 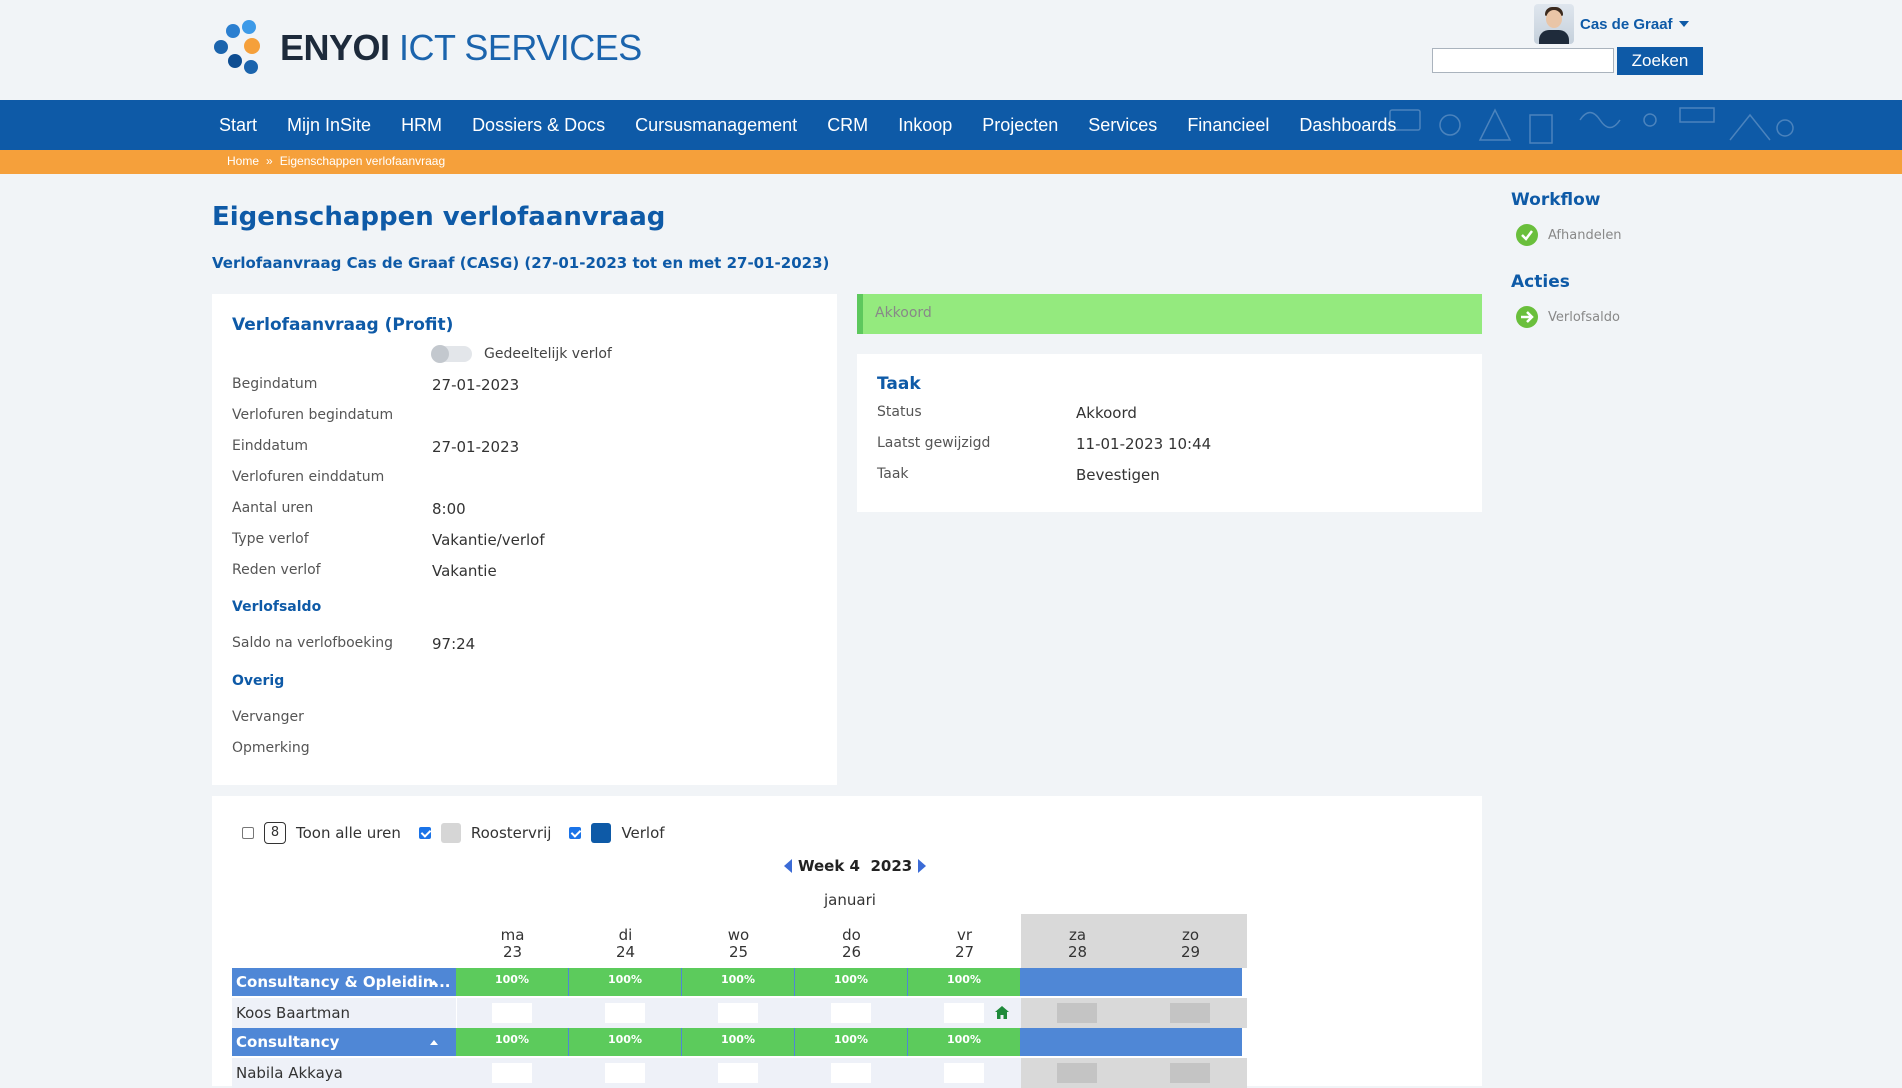 I want to click on field-value: Vakantie/verlof, so click(x=488, y=540).